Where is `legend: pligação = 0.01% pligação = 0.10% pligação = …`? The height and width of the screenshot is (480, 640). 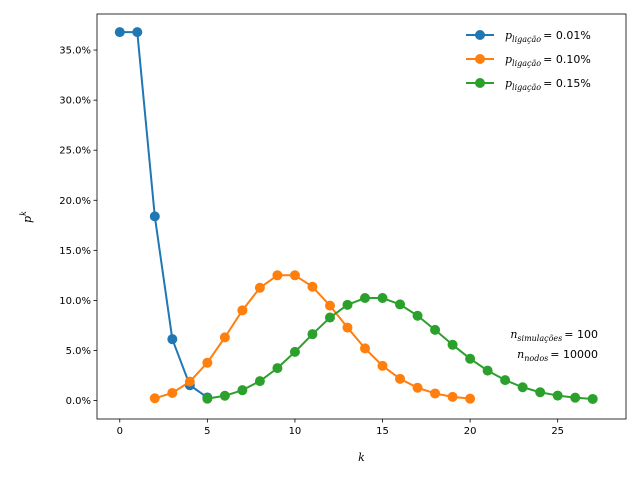 legend: pligação = 0.01% pligação = 0.10% pligação = … is located at coordinates (528, 60).